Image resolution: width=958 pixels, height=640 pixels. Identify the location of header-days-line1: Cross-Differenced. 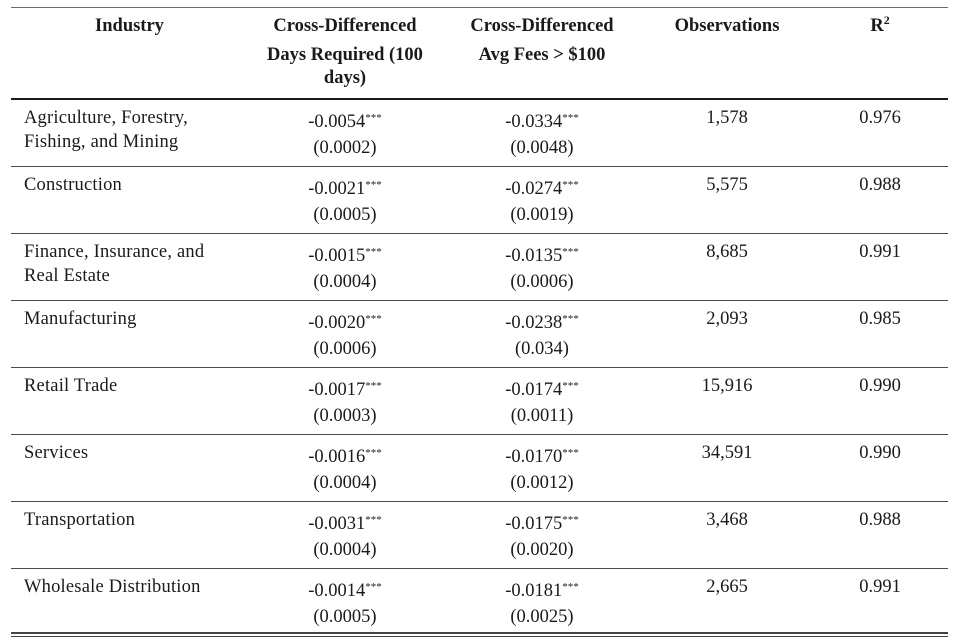
(345, 26).